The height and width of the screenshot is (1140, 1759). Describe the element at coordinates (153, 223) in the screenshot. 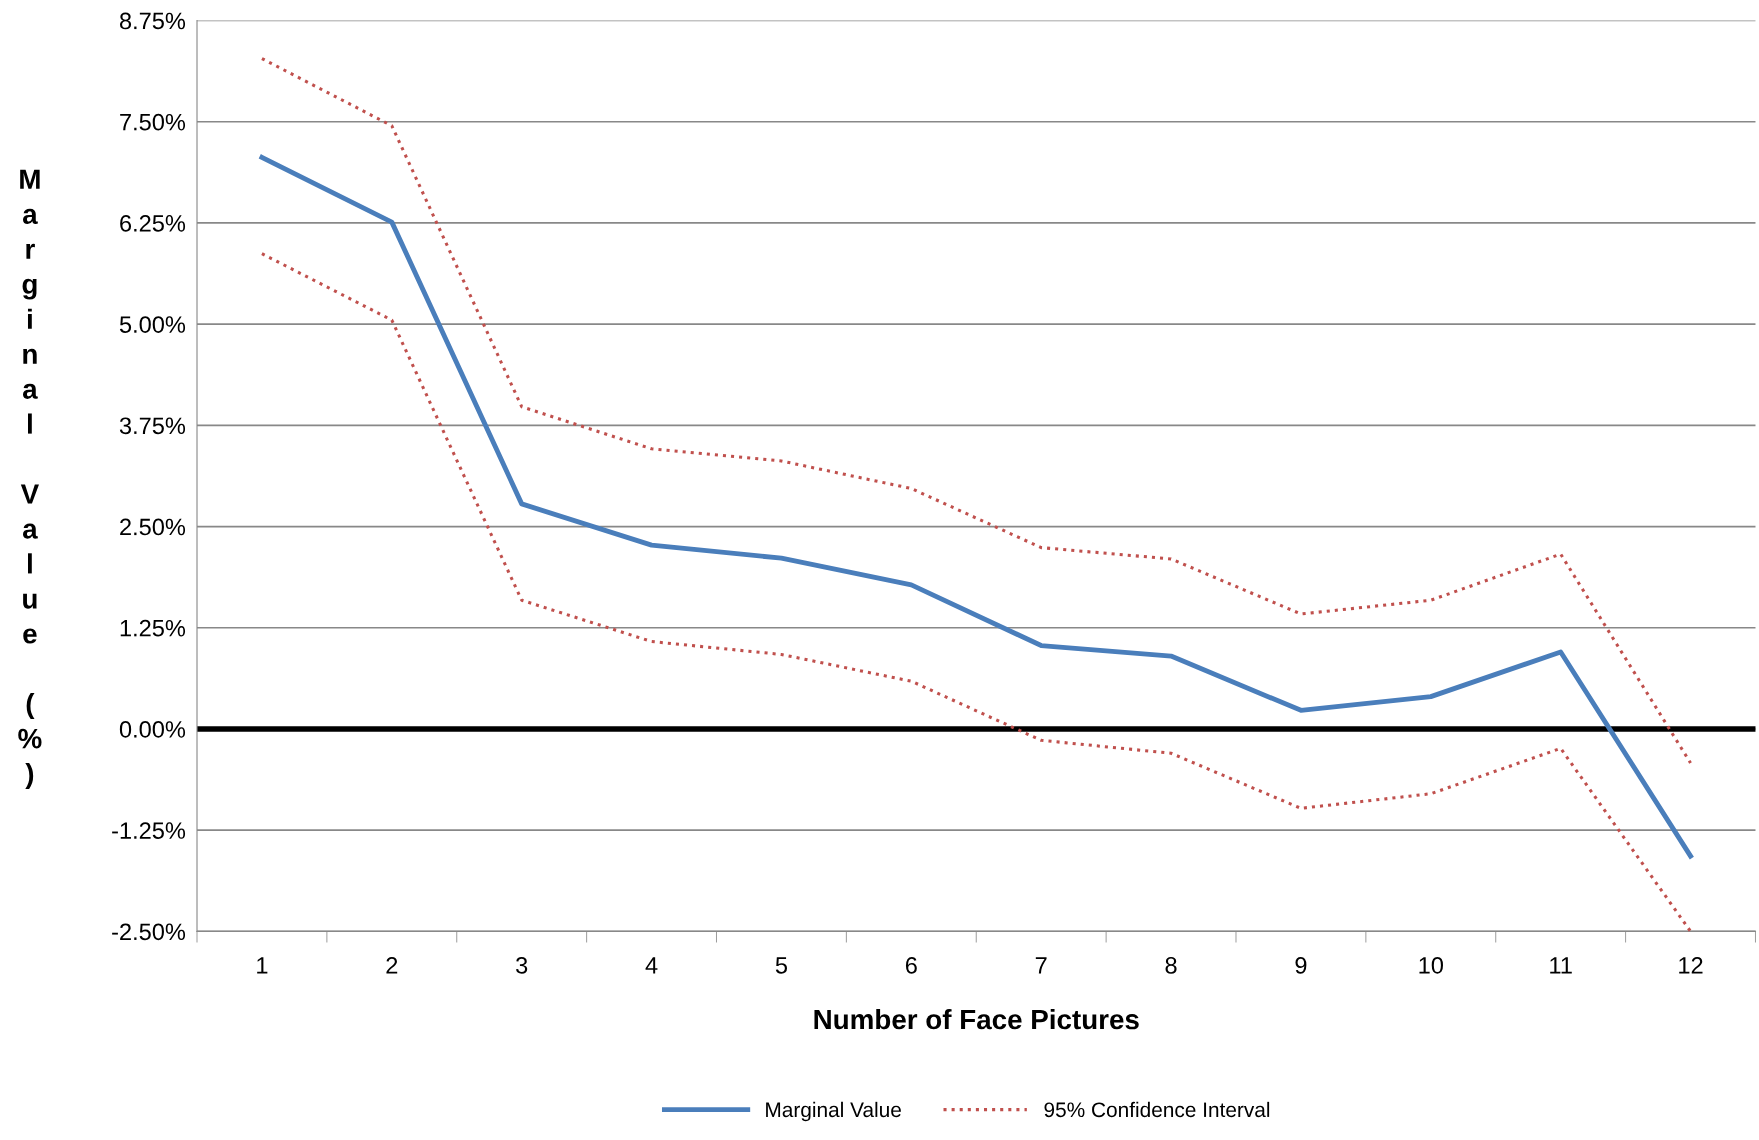

I see `y-tick-label: 6.25%` at that location.